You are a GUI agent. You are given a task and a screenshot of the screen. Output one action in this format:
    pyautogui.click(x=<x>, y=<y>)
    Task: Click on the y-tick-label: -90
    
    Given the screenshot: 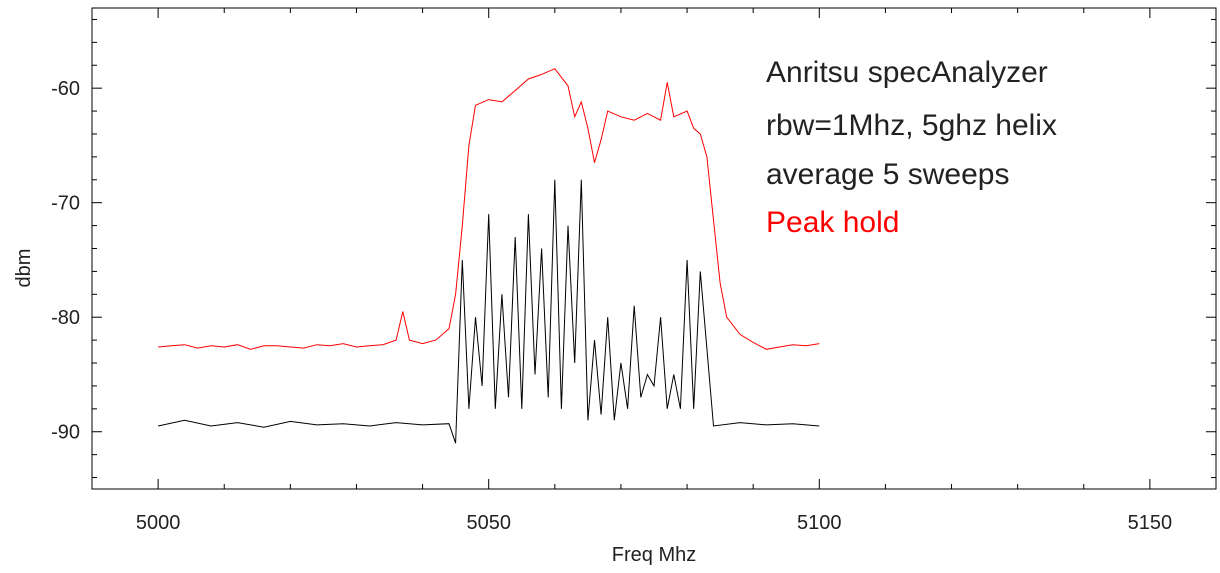 What is the action you would take?
    pyautogui.click(x=65, y=433)
    